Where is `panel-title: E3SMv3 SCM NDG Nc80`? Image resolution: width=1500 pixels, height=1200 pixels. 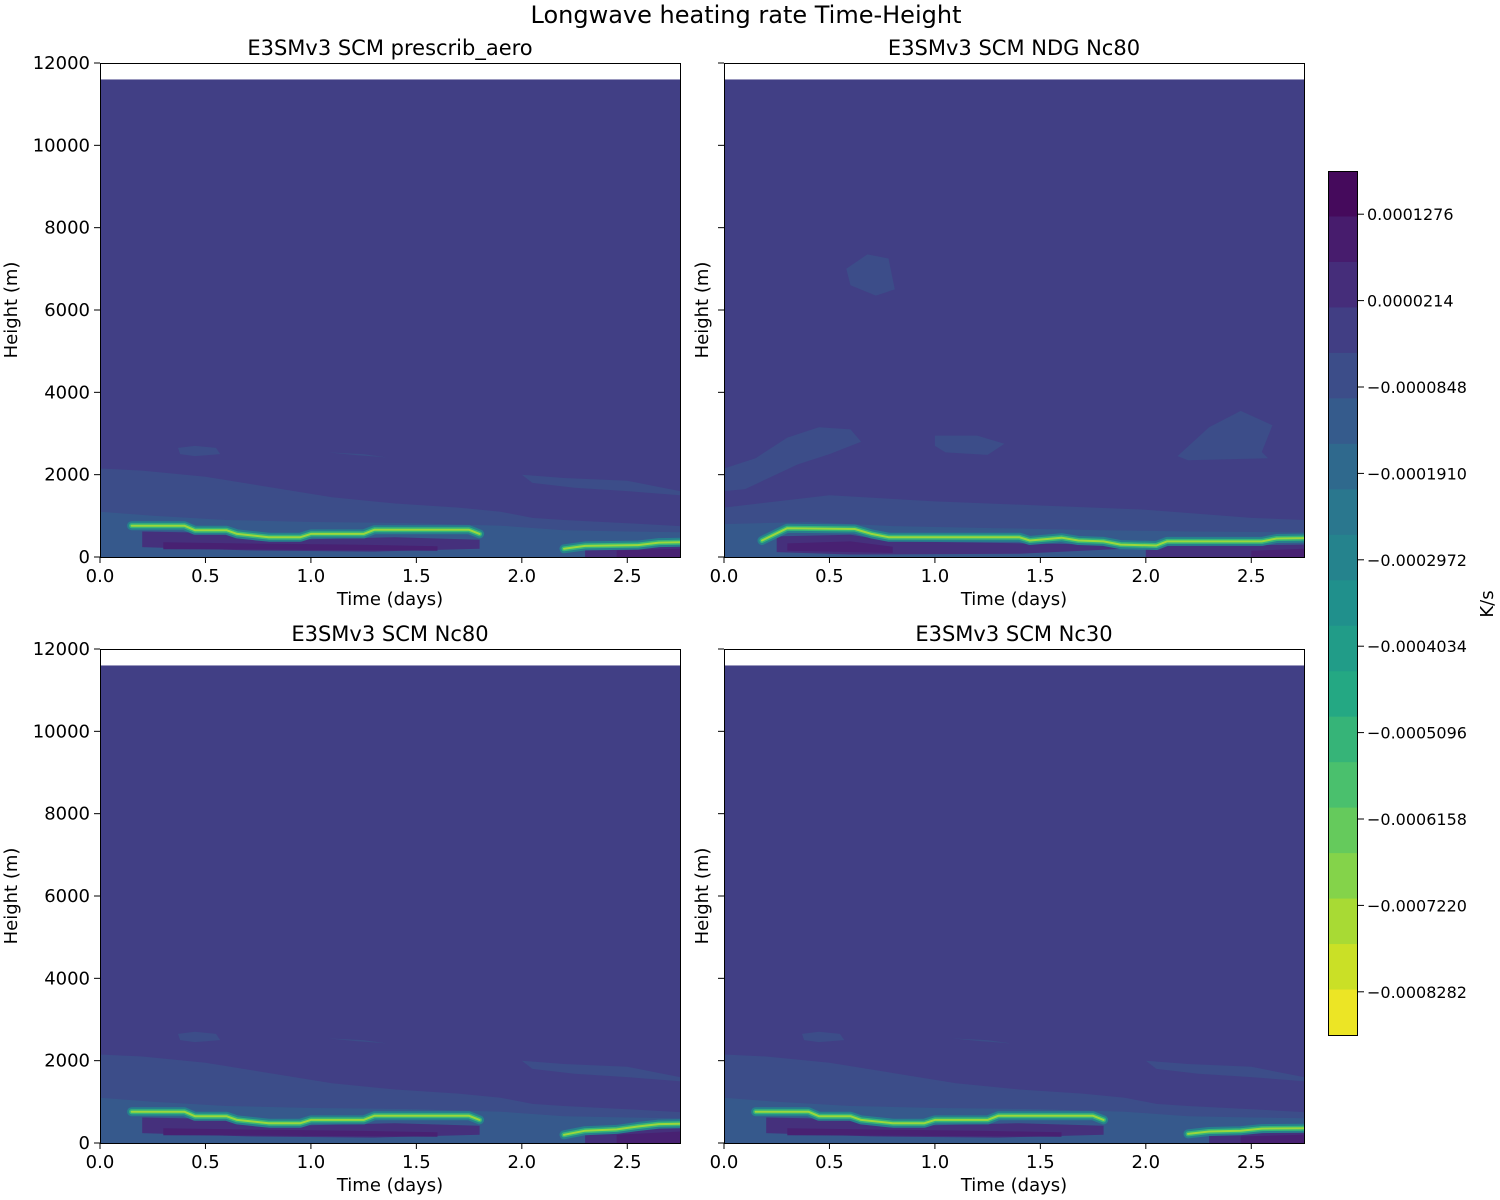 panel-title: E3SMv3 SCM NDG Nc80 is located at coordinates (1014, 48).